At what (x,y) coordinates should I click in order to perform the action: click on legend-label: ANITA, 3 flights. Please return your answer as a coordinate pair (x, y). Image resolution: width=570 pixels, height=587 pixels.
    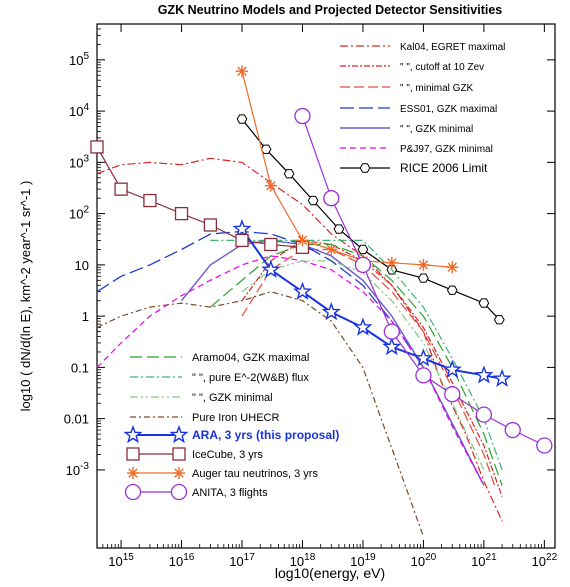
    Looking at the image, I should click on (230, 493).